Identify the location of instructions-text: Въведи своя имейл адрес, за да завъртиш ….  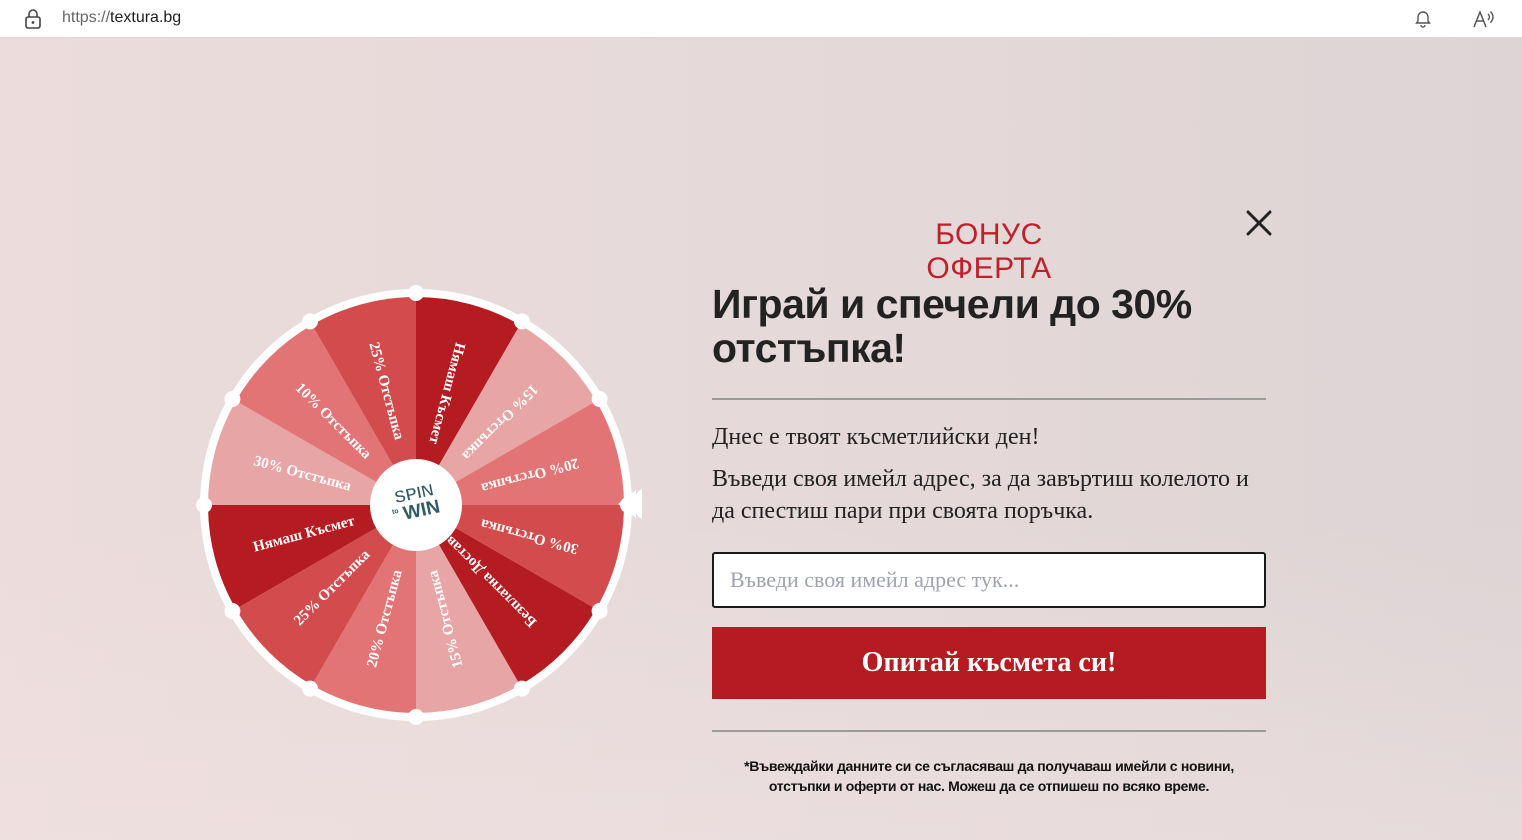
(980, 495).